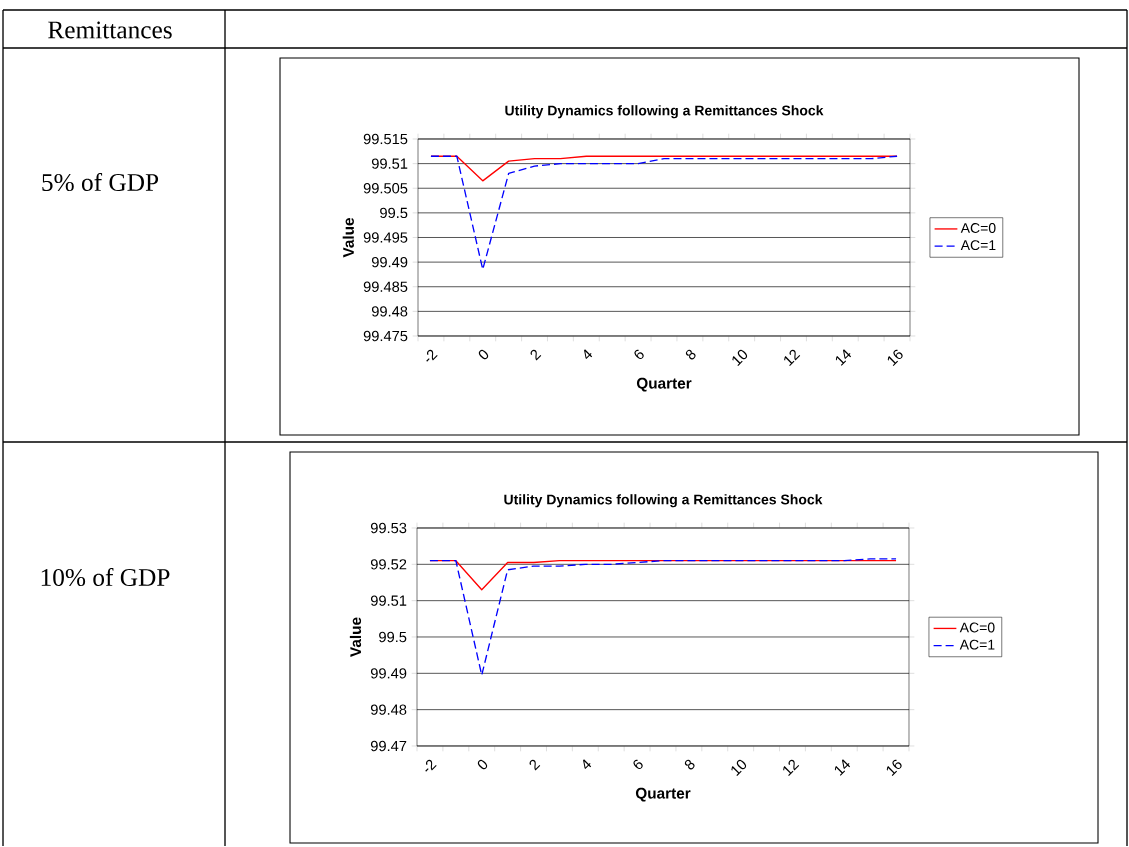 The height and width of the screenshot is (847, 1129). Describe the element at coordinates (385, 139) in the screenshot. I see `y-tick-label: 99.515` at that location.